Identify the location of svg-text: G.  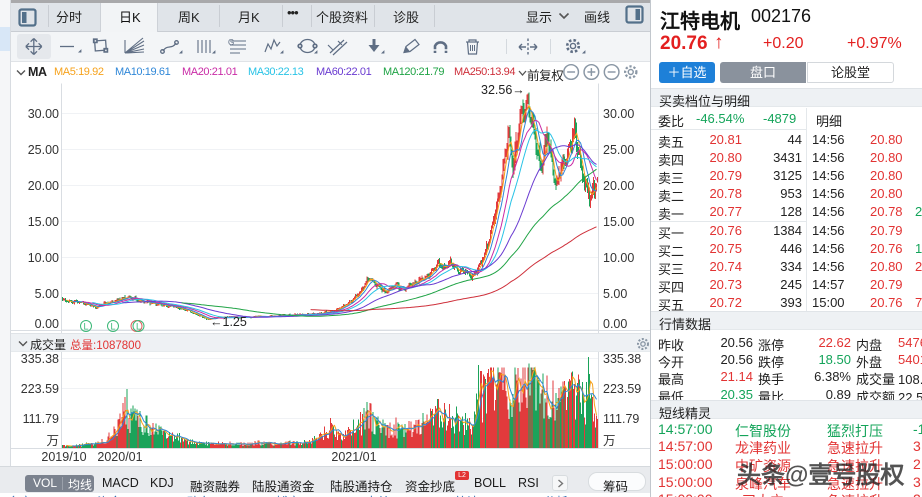
(231, 42).